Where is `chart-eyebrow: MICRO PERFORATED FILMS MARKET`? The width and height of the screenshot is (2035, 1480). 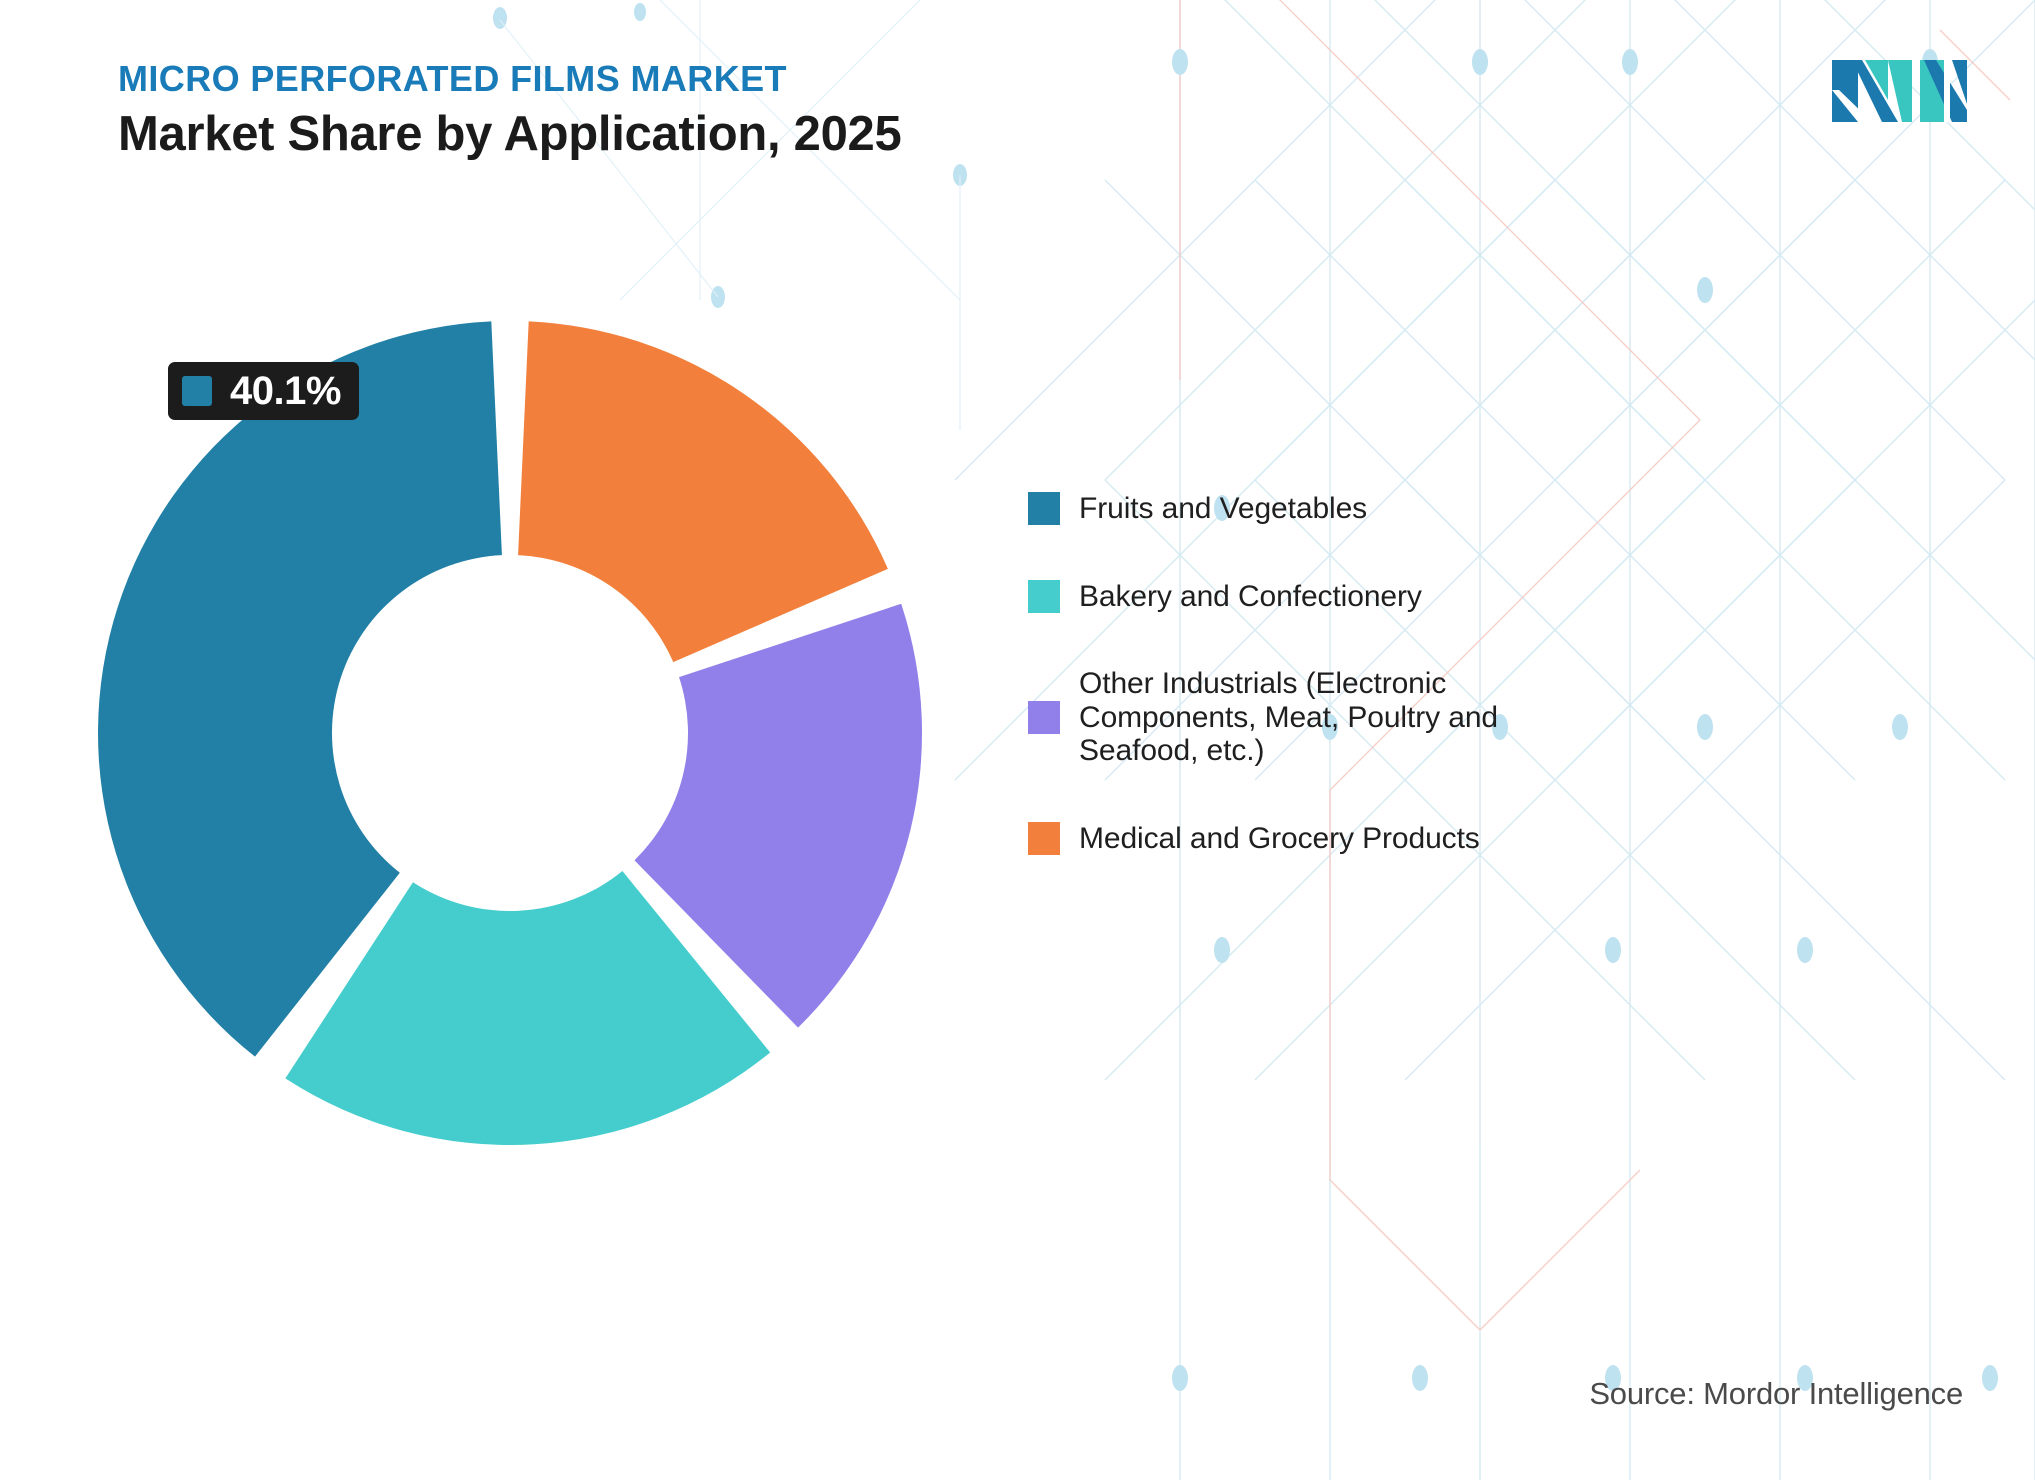
chart-eyebrow: MICRO PERFORATED FILMS MARKET is located at coordinates (452, 78).